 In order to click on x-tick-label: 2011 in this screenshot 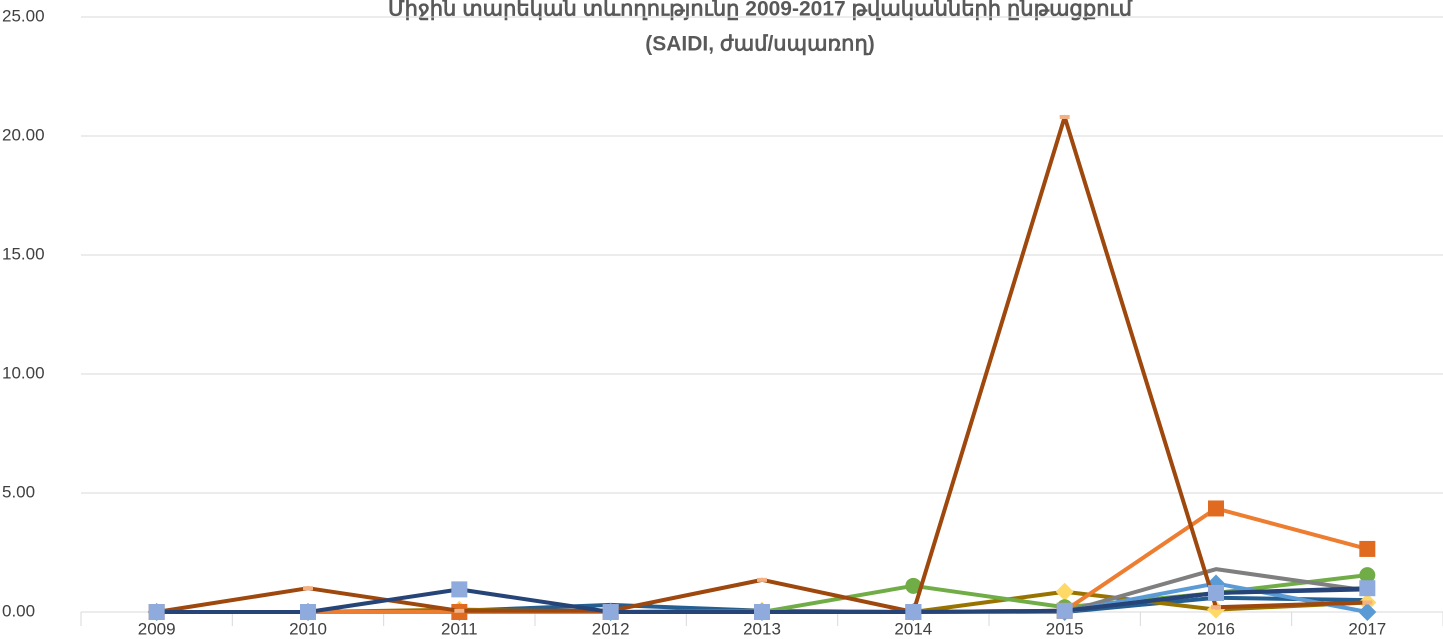, I will do `click(459, 628)`.